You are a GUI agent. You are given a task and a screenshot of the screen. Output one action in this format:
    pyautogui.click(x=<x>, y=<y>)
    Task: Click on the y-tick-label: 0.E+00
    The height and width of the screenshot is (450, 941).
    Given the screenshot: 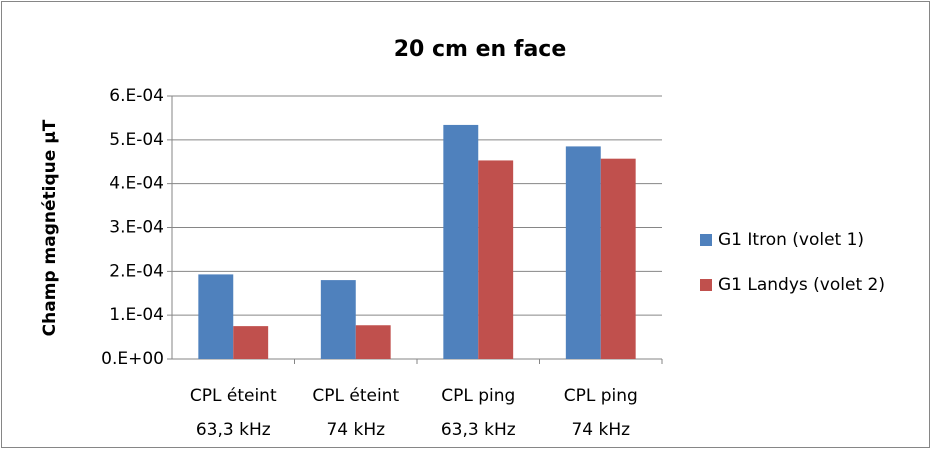 What is the action you would take?
    pyautogui.click(x=132, y=359)
    